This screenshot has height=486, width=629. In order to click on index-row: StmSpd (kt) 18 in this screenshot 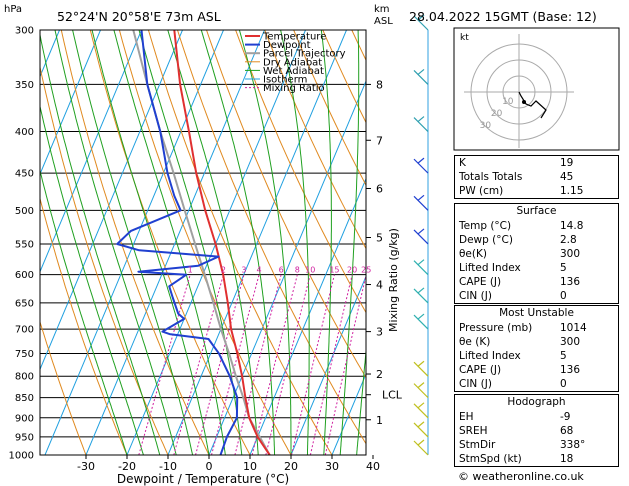, I will do `click(536, 459)`.